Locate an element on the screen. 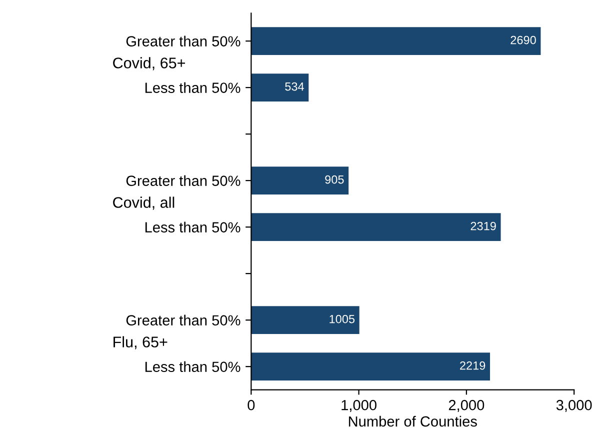 The width and height of the screenshot is (598, 438). x-tick-label: 1,000 is located at coordinates (359, 406).